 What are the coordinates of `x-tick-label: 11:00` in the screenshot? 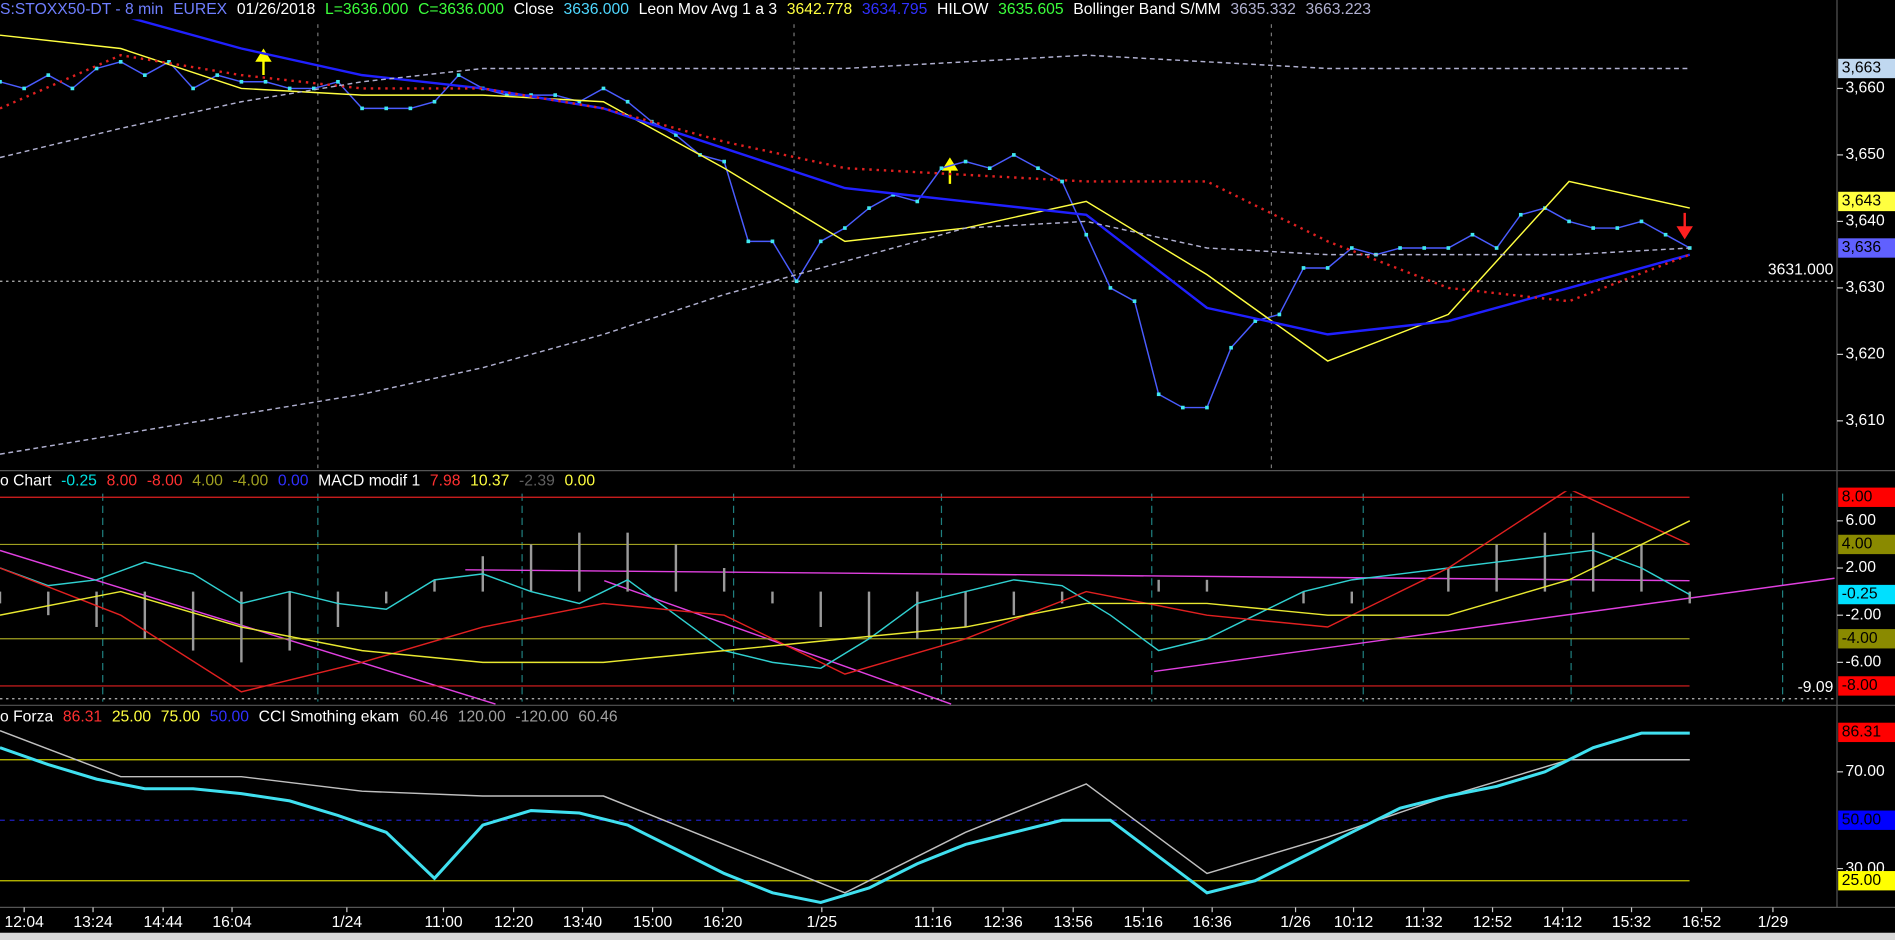 It's located at (443, 922).